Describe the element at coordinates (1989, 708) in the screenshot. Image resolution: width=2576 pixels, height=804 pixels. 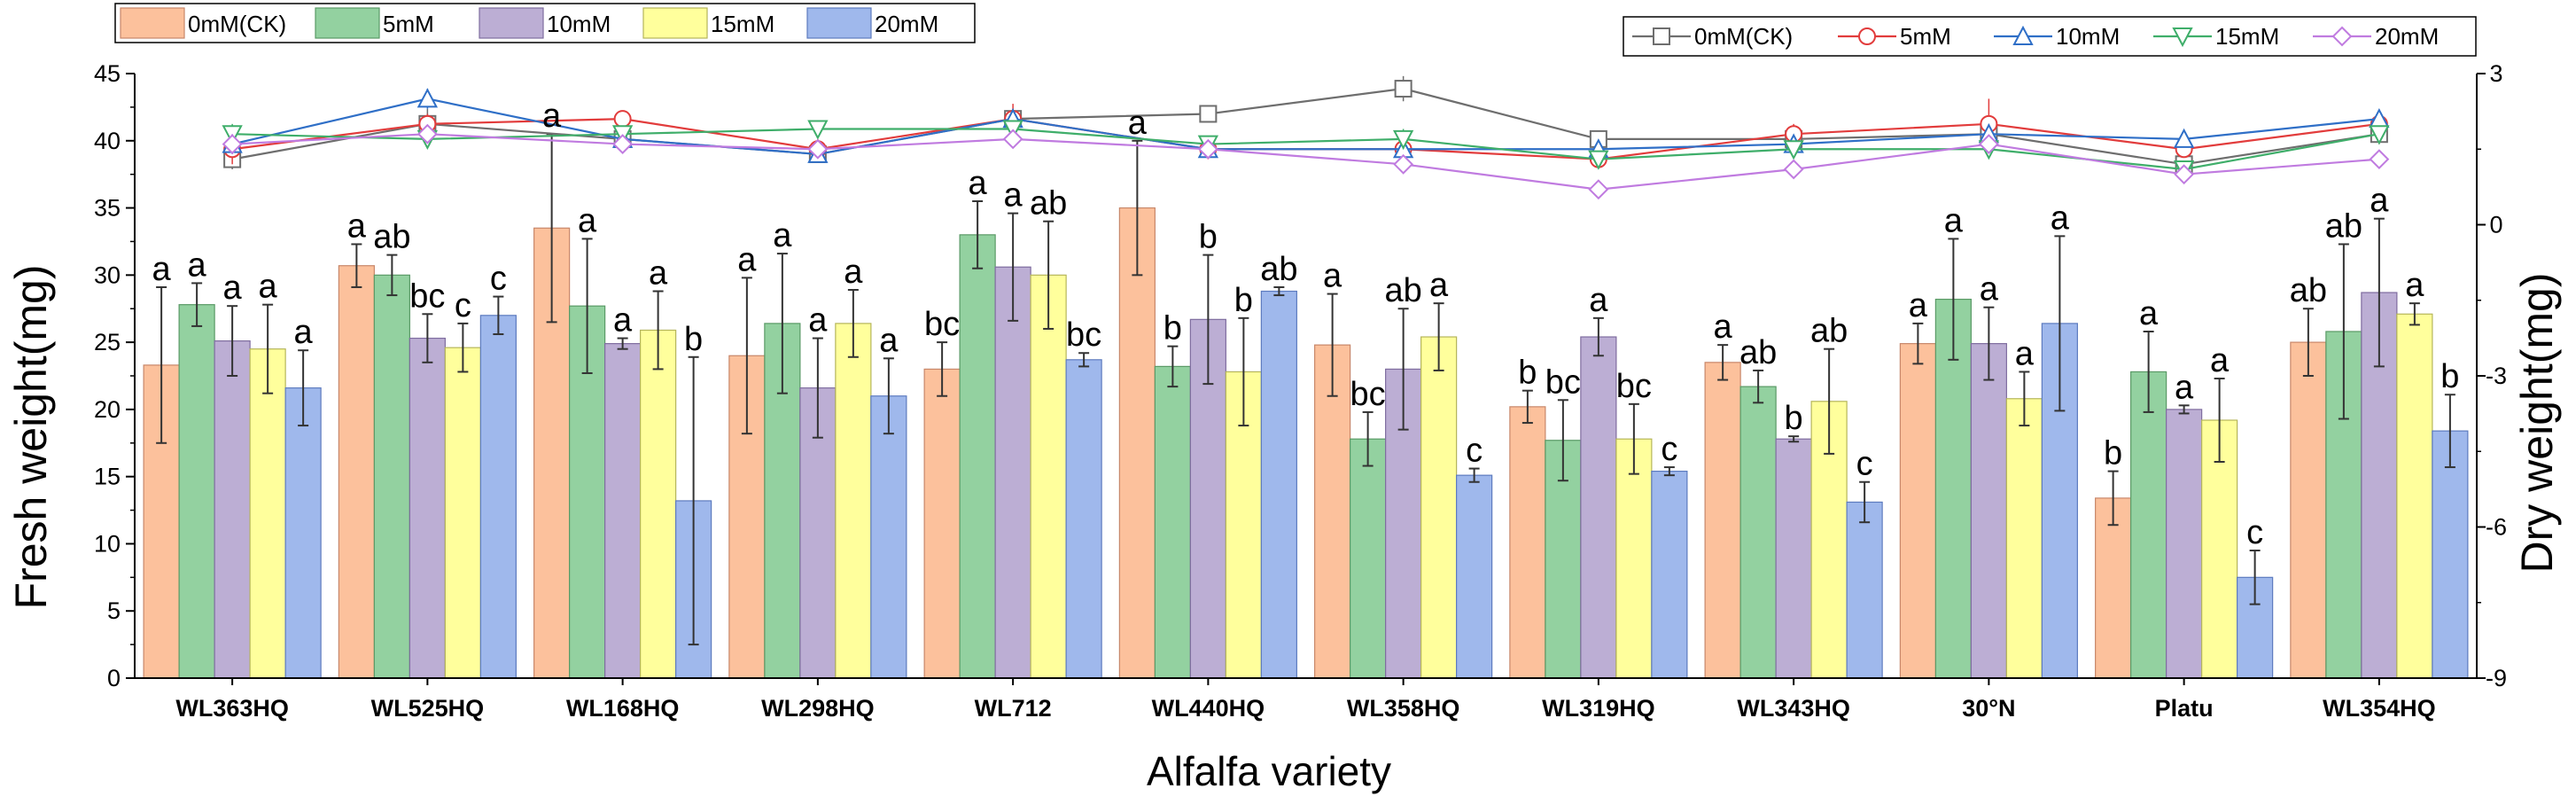
I see `x-tick-label: 30°N` at that location.